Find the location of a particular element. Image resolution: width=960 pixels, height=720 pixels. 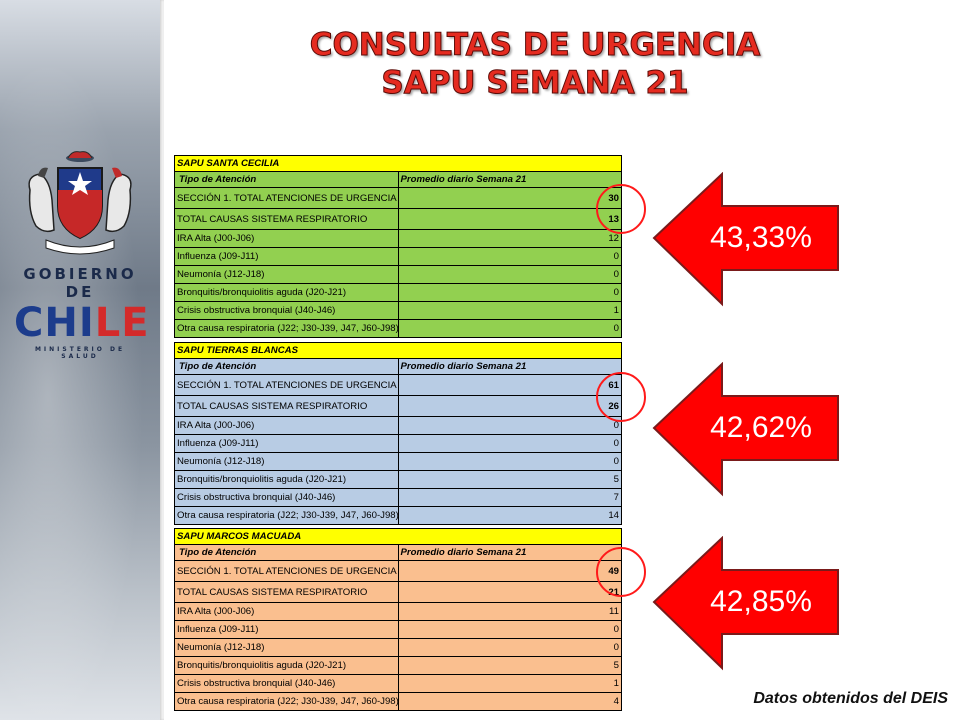

logo-chile-part2: LE is located at coordinates (122, 323).